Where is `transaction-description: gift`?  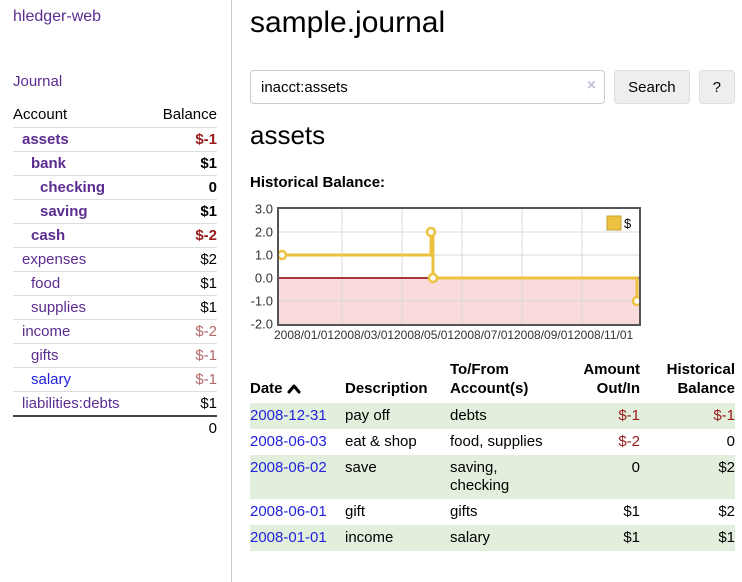 transaction-description: gift is located at coordinates (355, 511).